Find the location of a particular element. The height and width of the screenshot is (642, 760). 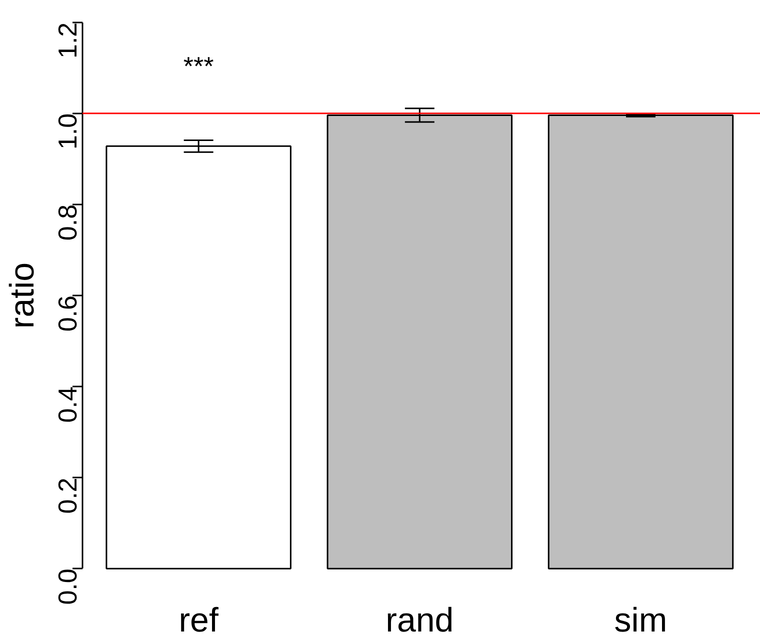

x-tick-label: ref is located at coordinates (198, 621).